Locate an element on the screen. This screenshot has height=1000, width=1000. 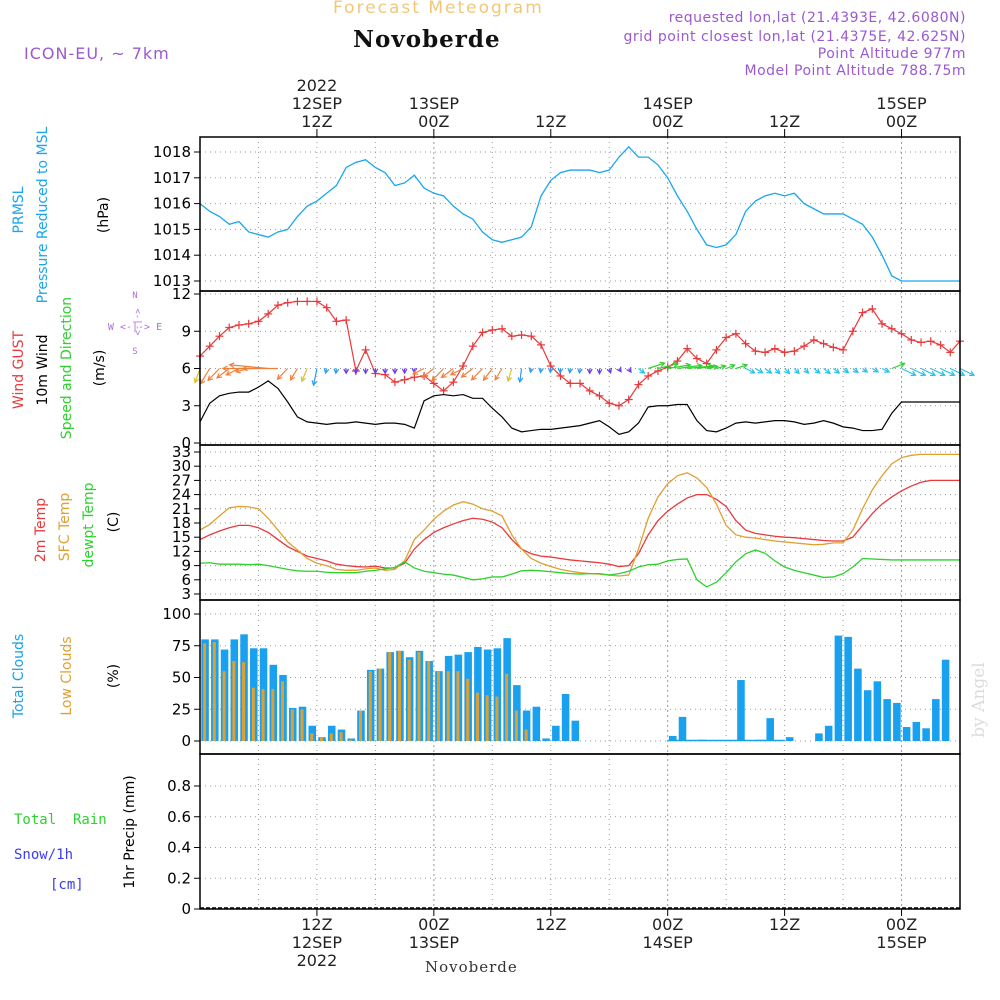
sfc-temp-label: SFC Temp is located at coordinates (65, 527).